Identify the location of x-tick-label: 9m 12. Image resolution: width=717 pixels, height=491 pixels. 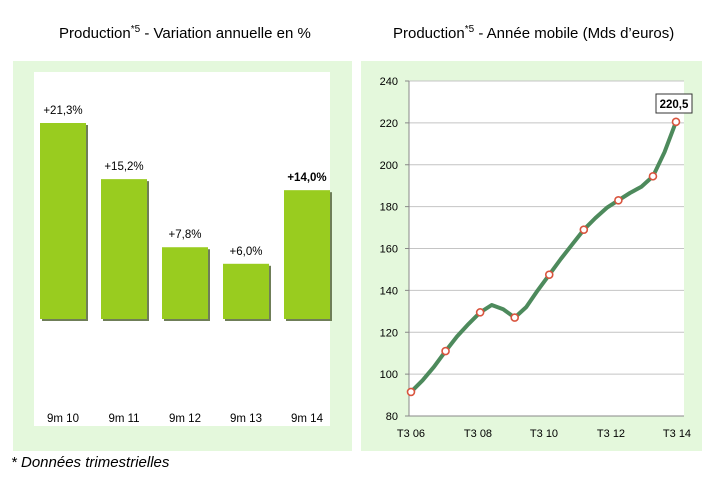
(185, 419).